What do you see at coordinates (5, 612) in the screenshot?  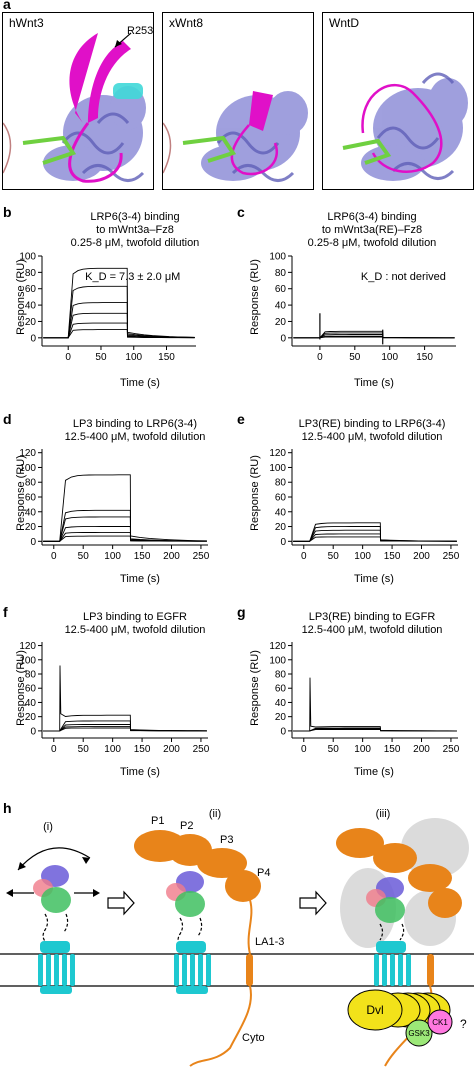 I see `panel-label-f: f` at bounding box center [5, 612].